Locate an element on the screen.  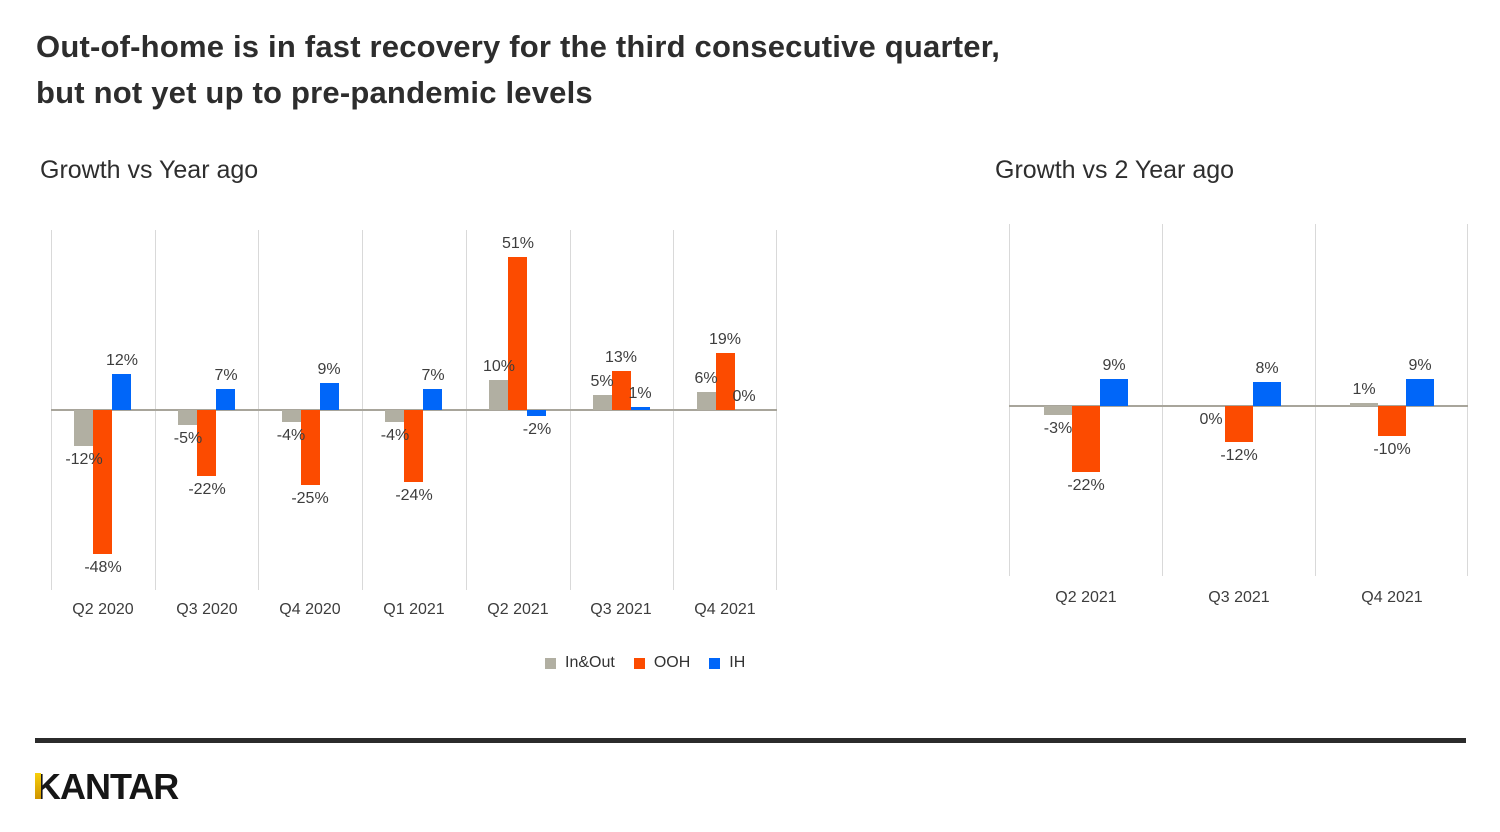
data-label-ih-q3-2021: 1% is located at coordinates (640, 393).